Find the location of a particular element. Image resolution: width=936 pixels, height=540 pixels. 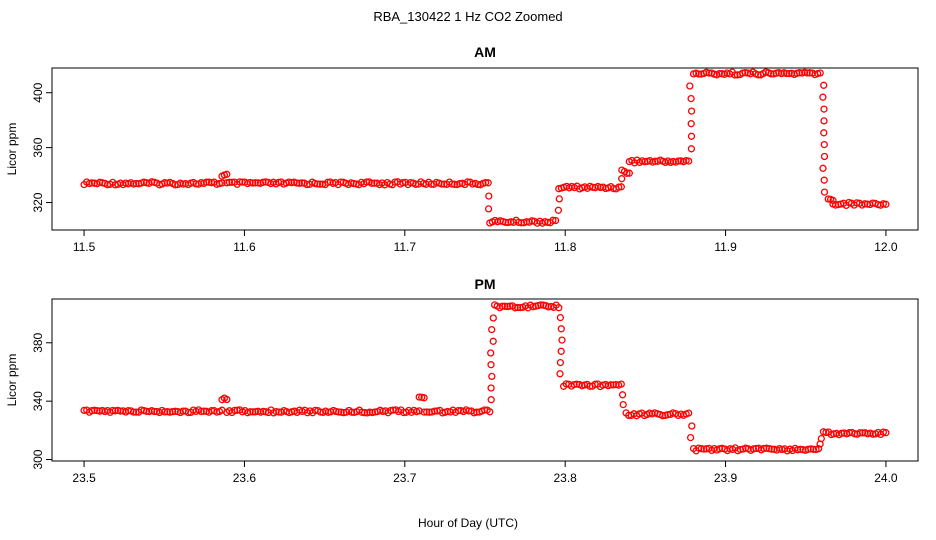

x-tick-label: 23.9 is located at coordinates (726, 478).